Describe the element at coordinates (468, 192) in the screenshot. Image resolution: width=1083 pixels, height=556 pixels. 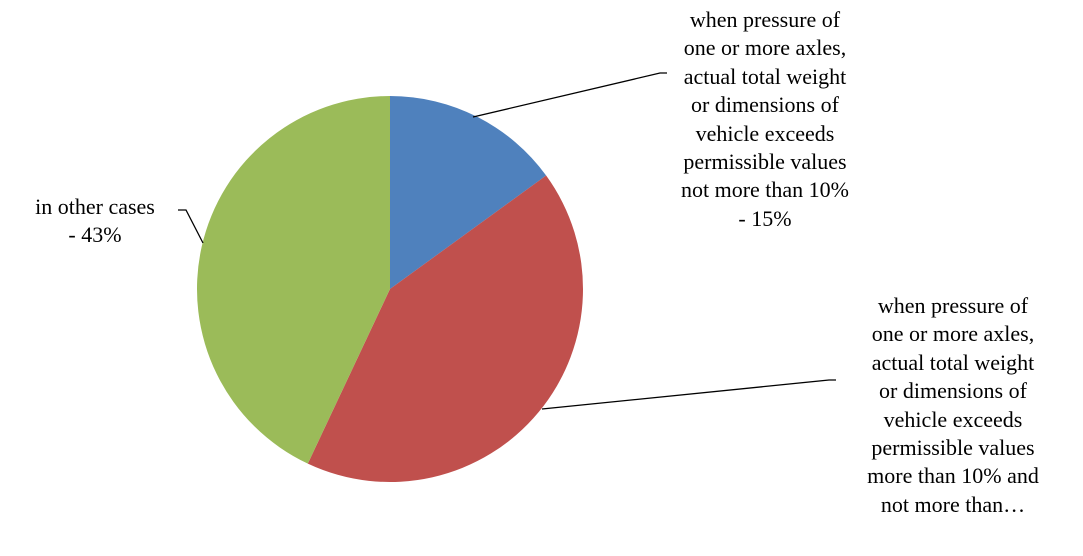
I see `slice-up-to-10-percent` at that location.